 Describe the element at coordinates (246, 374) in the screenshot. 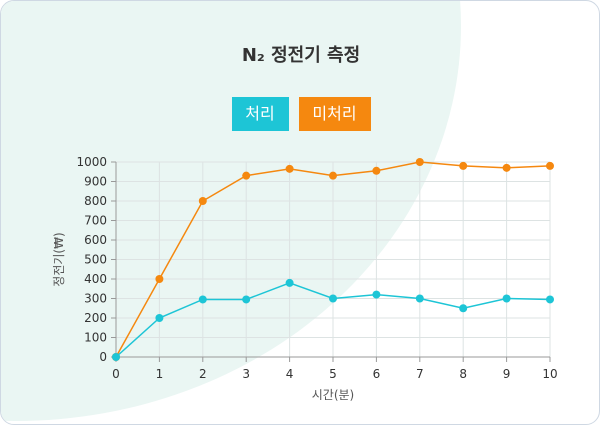

I see `x-tick-label: 3` at that location.